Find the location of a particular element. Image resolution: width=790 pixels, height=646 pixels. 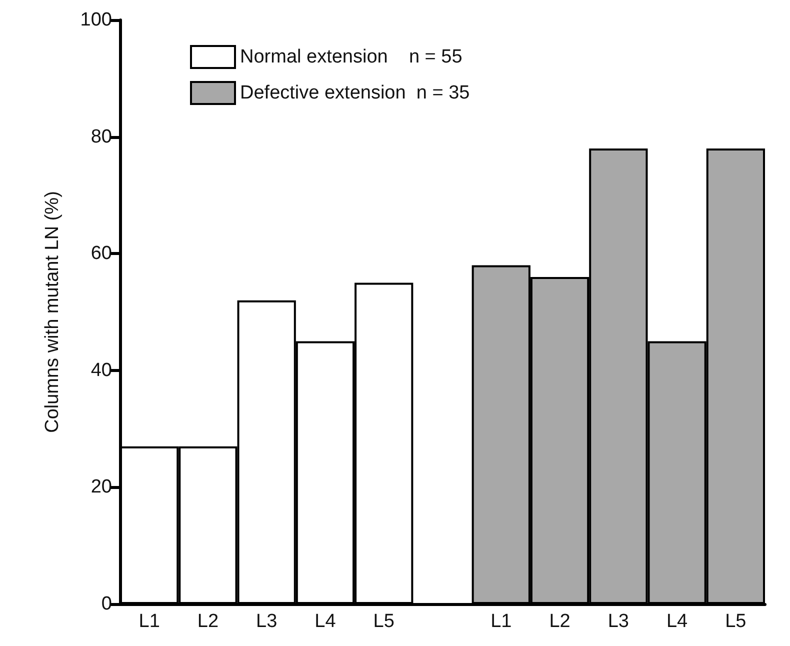

y-tick-label: 0 is located at coordinates (106, 604).